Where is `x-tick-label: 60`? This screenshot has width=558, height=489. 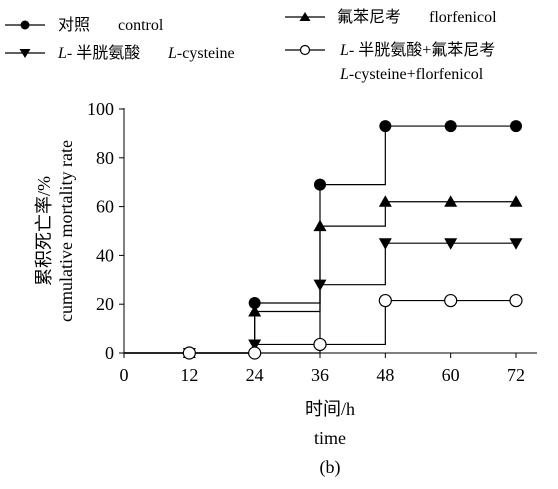
x-tick-label: 60 is located at coordinates (451, 375).